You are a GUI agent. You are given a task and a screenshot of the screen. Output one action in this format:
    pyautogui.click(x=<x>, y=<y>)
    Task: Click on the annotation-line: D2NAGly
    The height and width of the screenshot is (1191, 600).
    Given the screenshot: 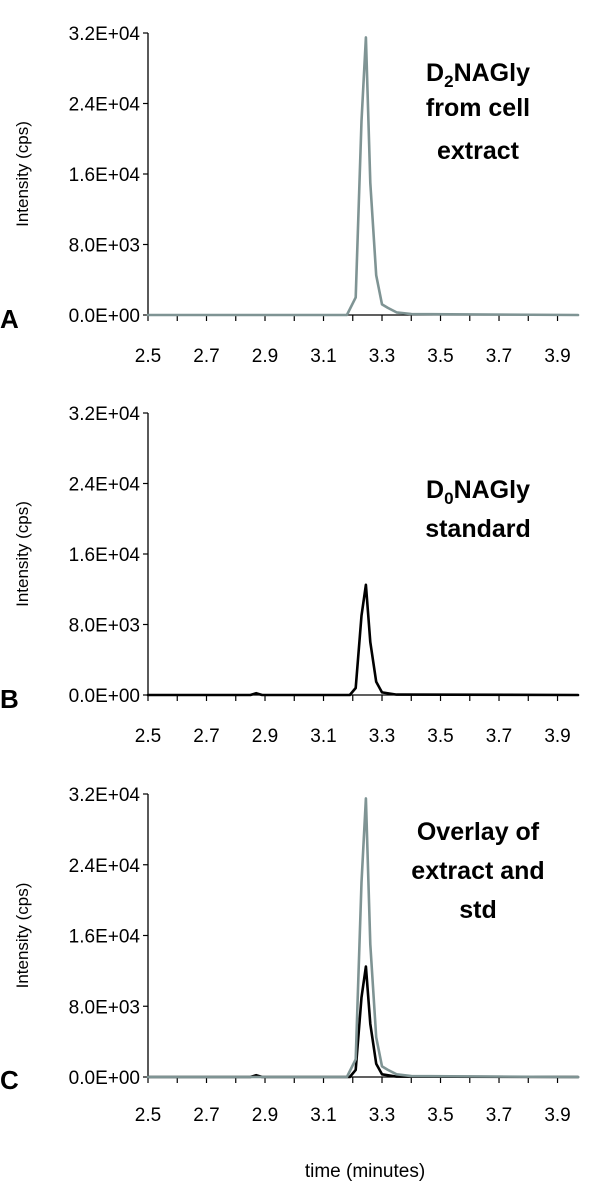 What is the action you would take?
    pyautogui.click(x=478, y=75)
    